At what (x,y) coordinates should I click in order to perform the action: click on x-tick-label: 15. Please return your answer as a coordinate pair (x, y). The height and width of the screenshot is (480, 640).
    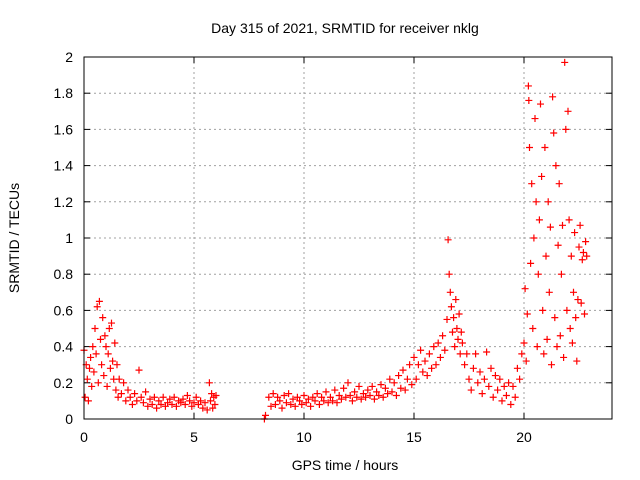
    Looking at the image, I should click on (414, 437).